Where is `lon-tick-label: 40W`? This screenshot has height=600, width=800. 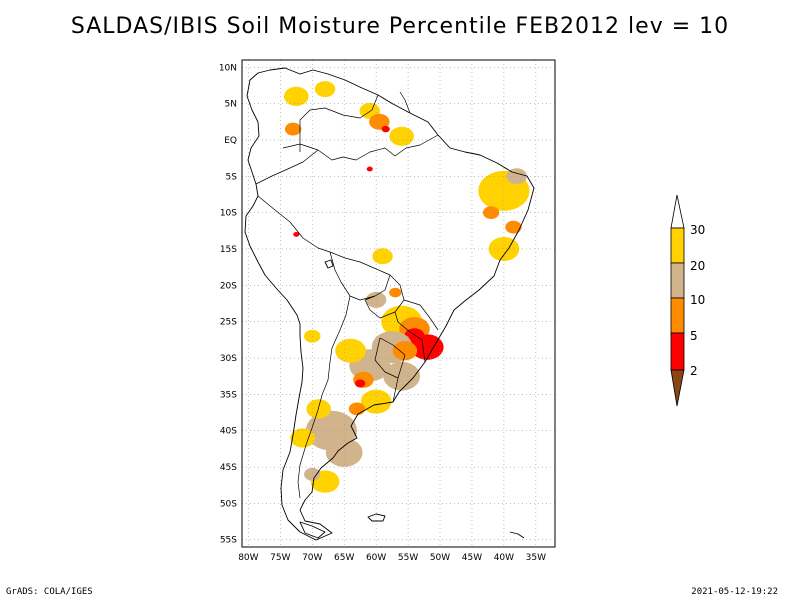 lon-tick-label: 40W is located at coordinates (504, 558).